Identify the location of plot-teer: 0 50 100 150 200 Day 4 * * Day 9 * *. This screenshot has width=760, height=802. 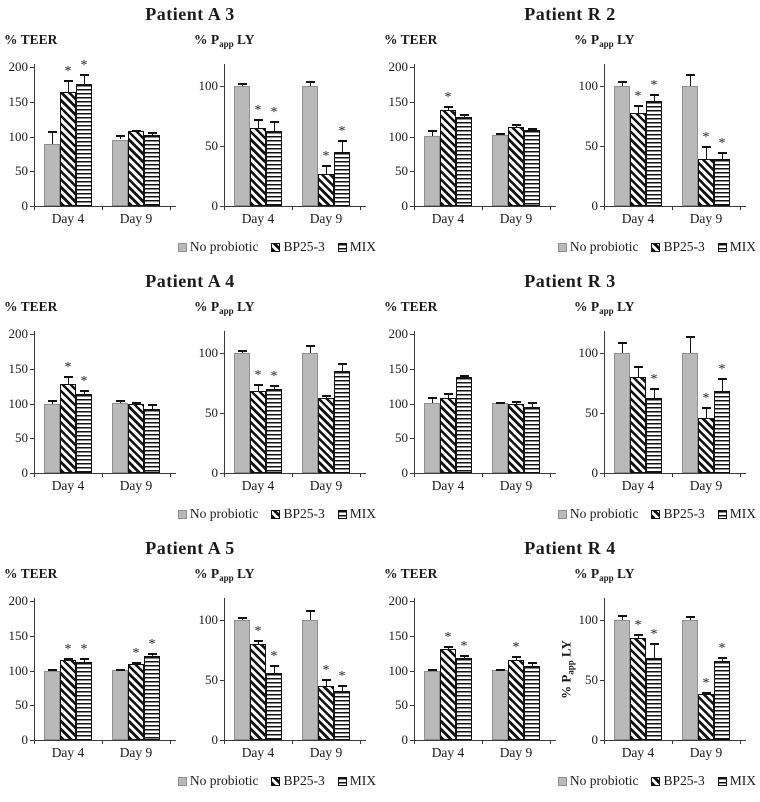
(95, 676).